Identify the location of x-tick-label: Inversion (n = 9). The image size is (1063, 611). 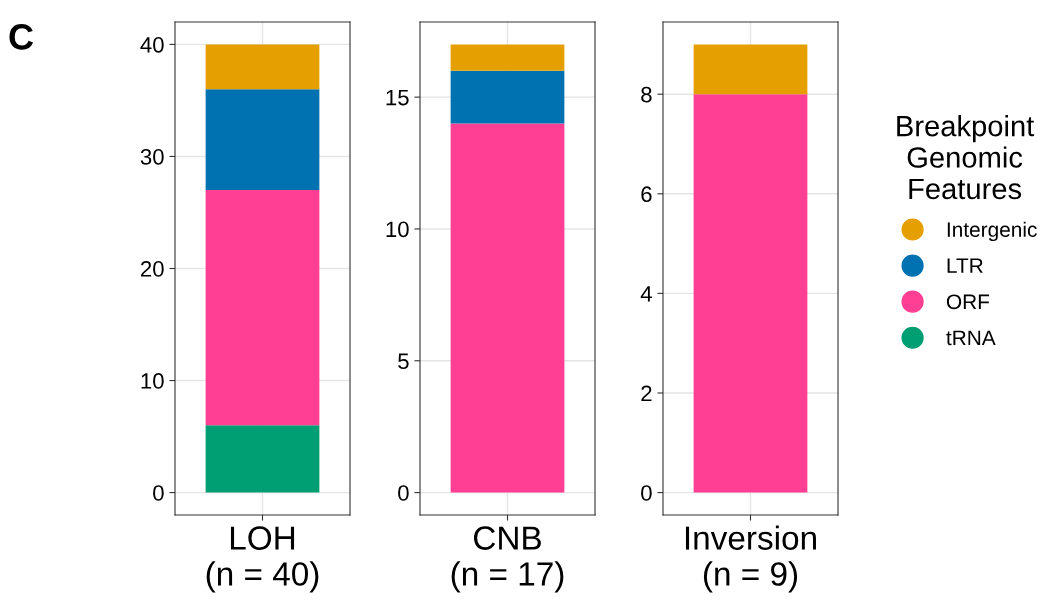
(750, 559).